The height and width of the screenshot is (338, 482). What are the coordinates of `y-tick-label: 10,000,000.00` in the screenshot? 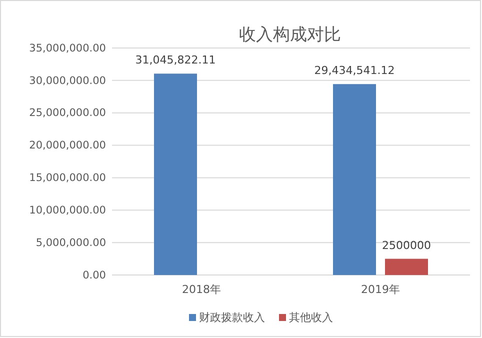 It's located at (67, 210).